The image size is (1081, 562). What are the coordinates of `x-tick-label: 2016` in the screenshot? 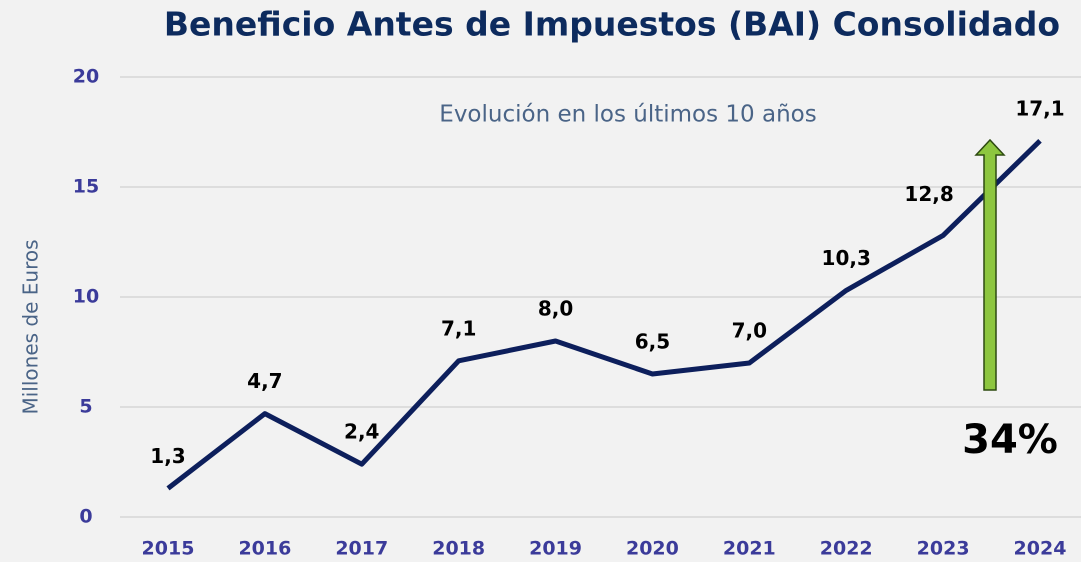 It's located at (264, 549).